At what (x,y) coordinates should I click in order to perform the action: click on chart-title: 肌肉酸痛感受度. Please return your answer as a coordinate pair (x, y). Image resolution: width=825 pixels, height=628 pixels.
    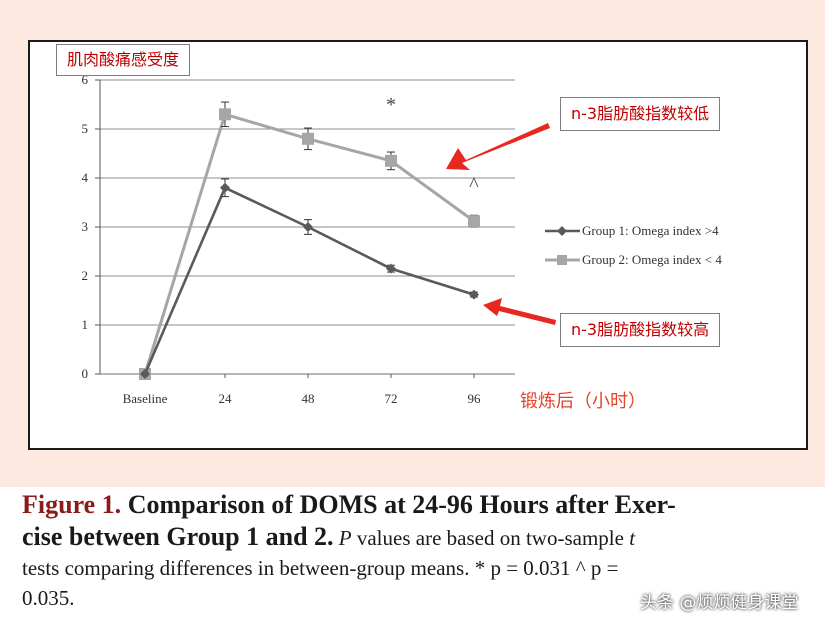
    Looking at the image, I should click on (123, 60).